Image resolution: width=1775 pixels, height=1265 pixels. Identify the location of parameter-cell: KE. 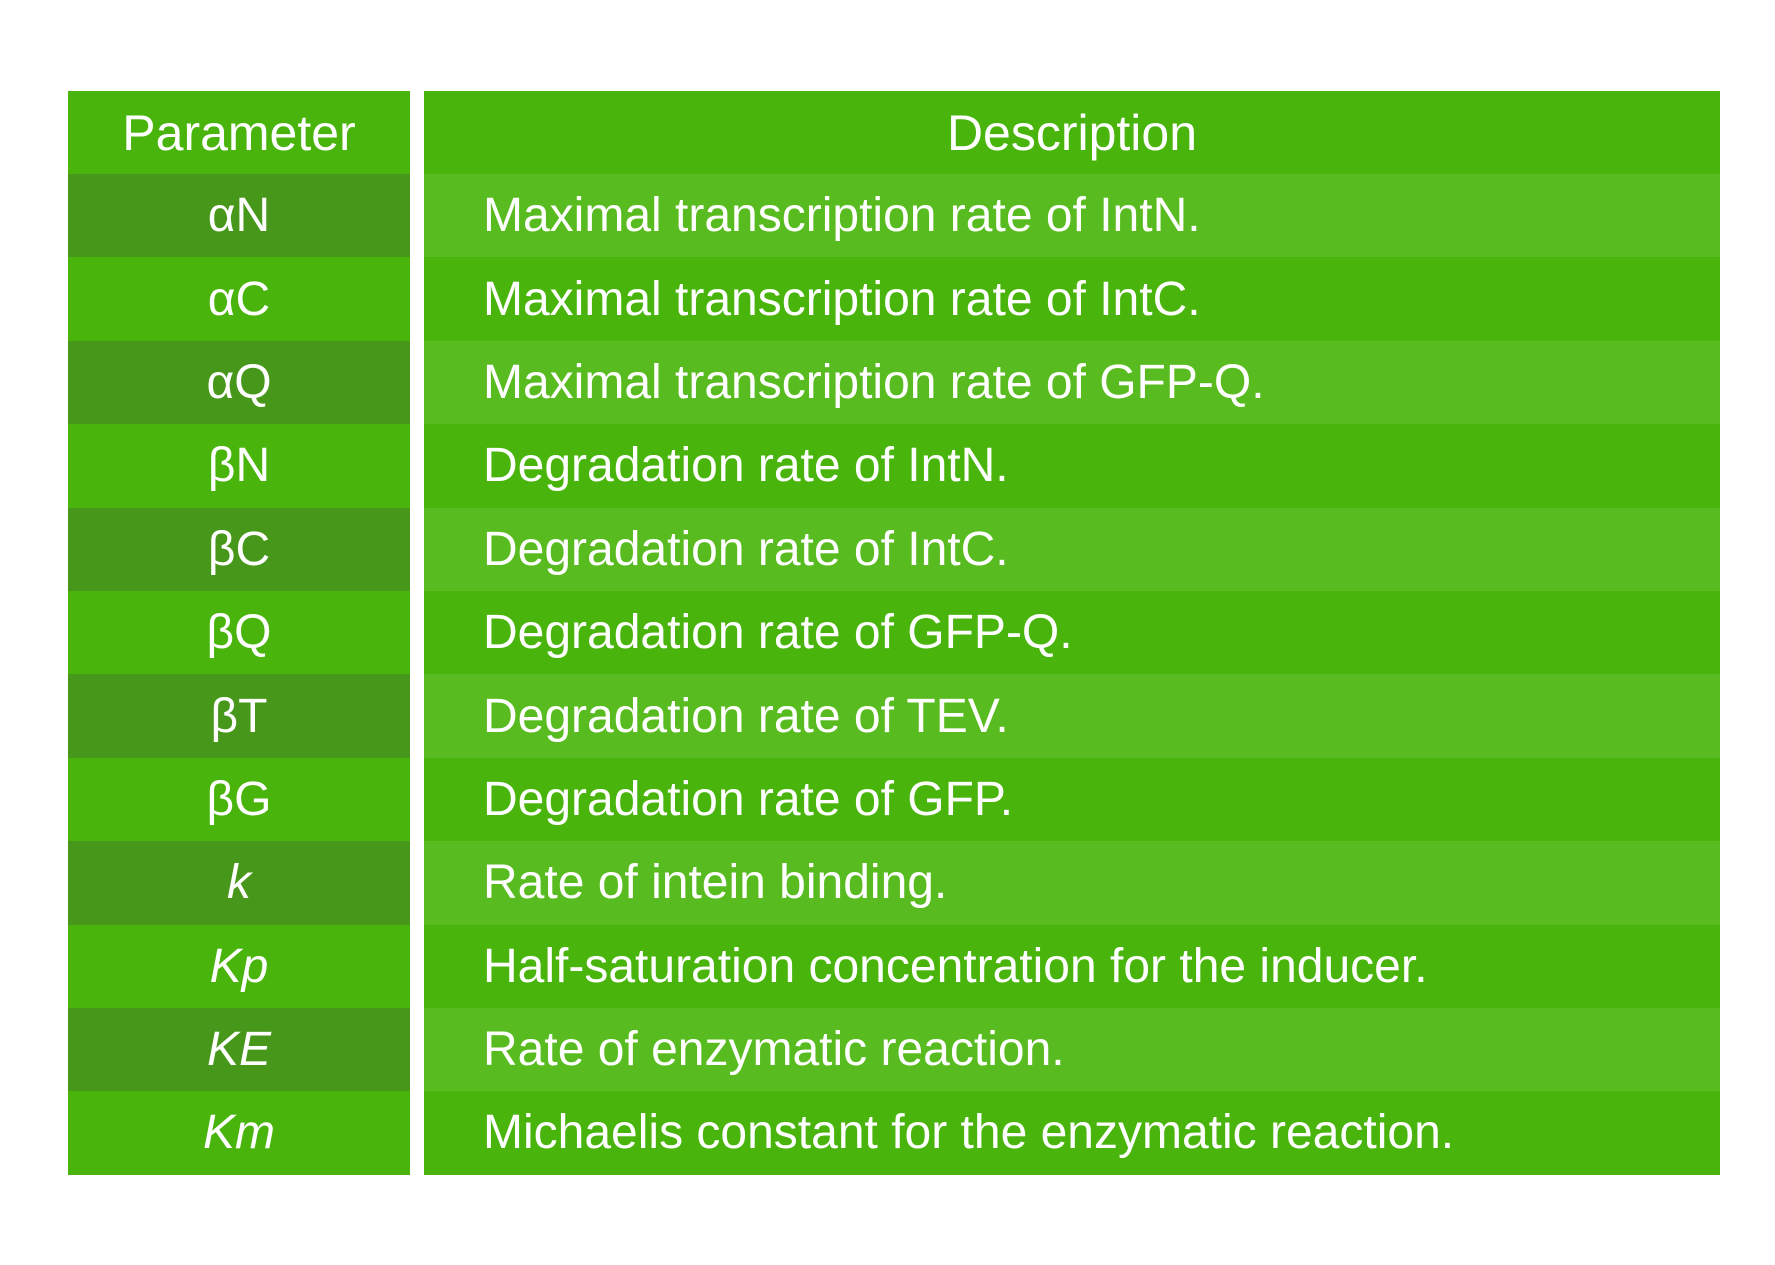
(239, 1049).